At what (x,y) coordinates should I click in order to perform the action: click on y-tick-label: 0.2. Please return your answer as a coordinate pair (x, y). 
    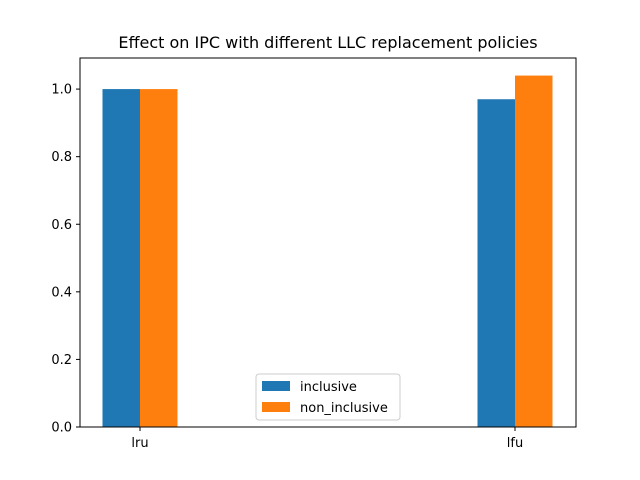
    Looking at the image, I should click on (61, 360).